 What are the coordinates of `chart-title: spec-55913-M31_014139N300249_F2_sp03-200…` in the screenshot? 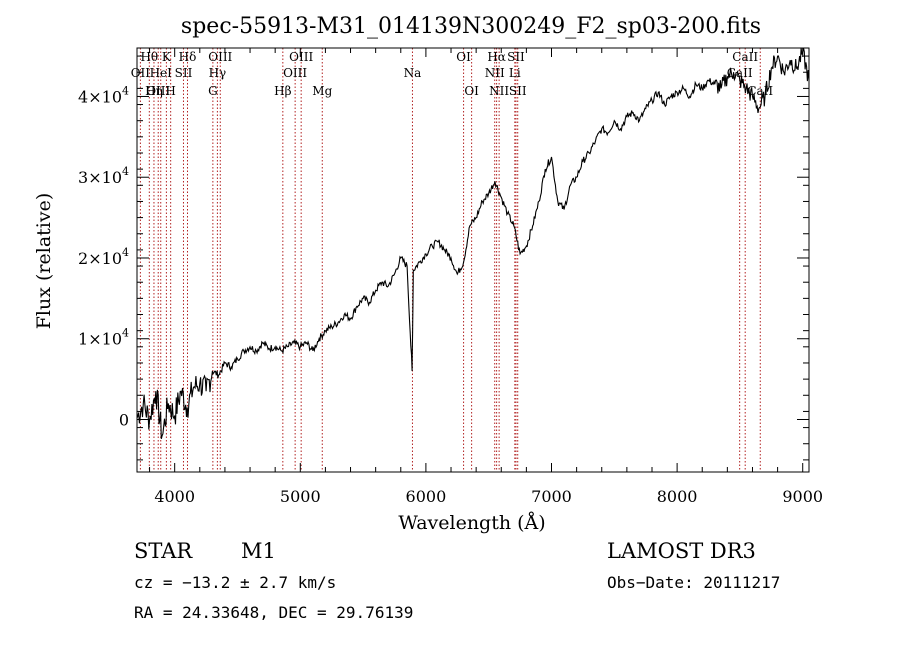 It's located at (471, 26).